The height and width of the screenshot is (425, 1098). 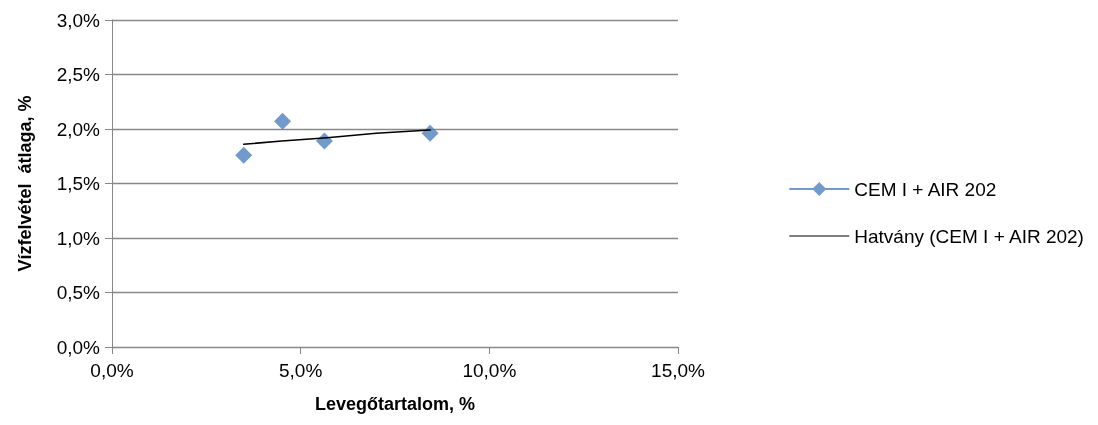 What do you see at coordinates (78, 129) in the screenshot?
I see `y-tick-label: 2,0%` at bounding box center [78, 129].